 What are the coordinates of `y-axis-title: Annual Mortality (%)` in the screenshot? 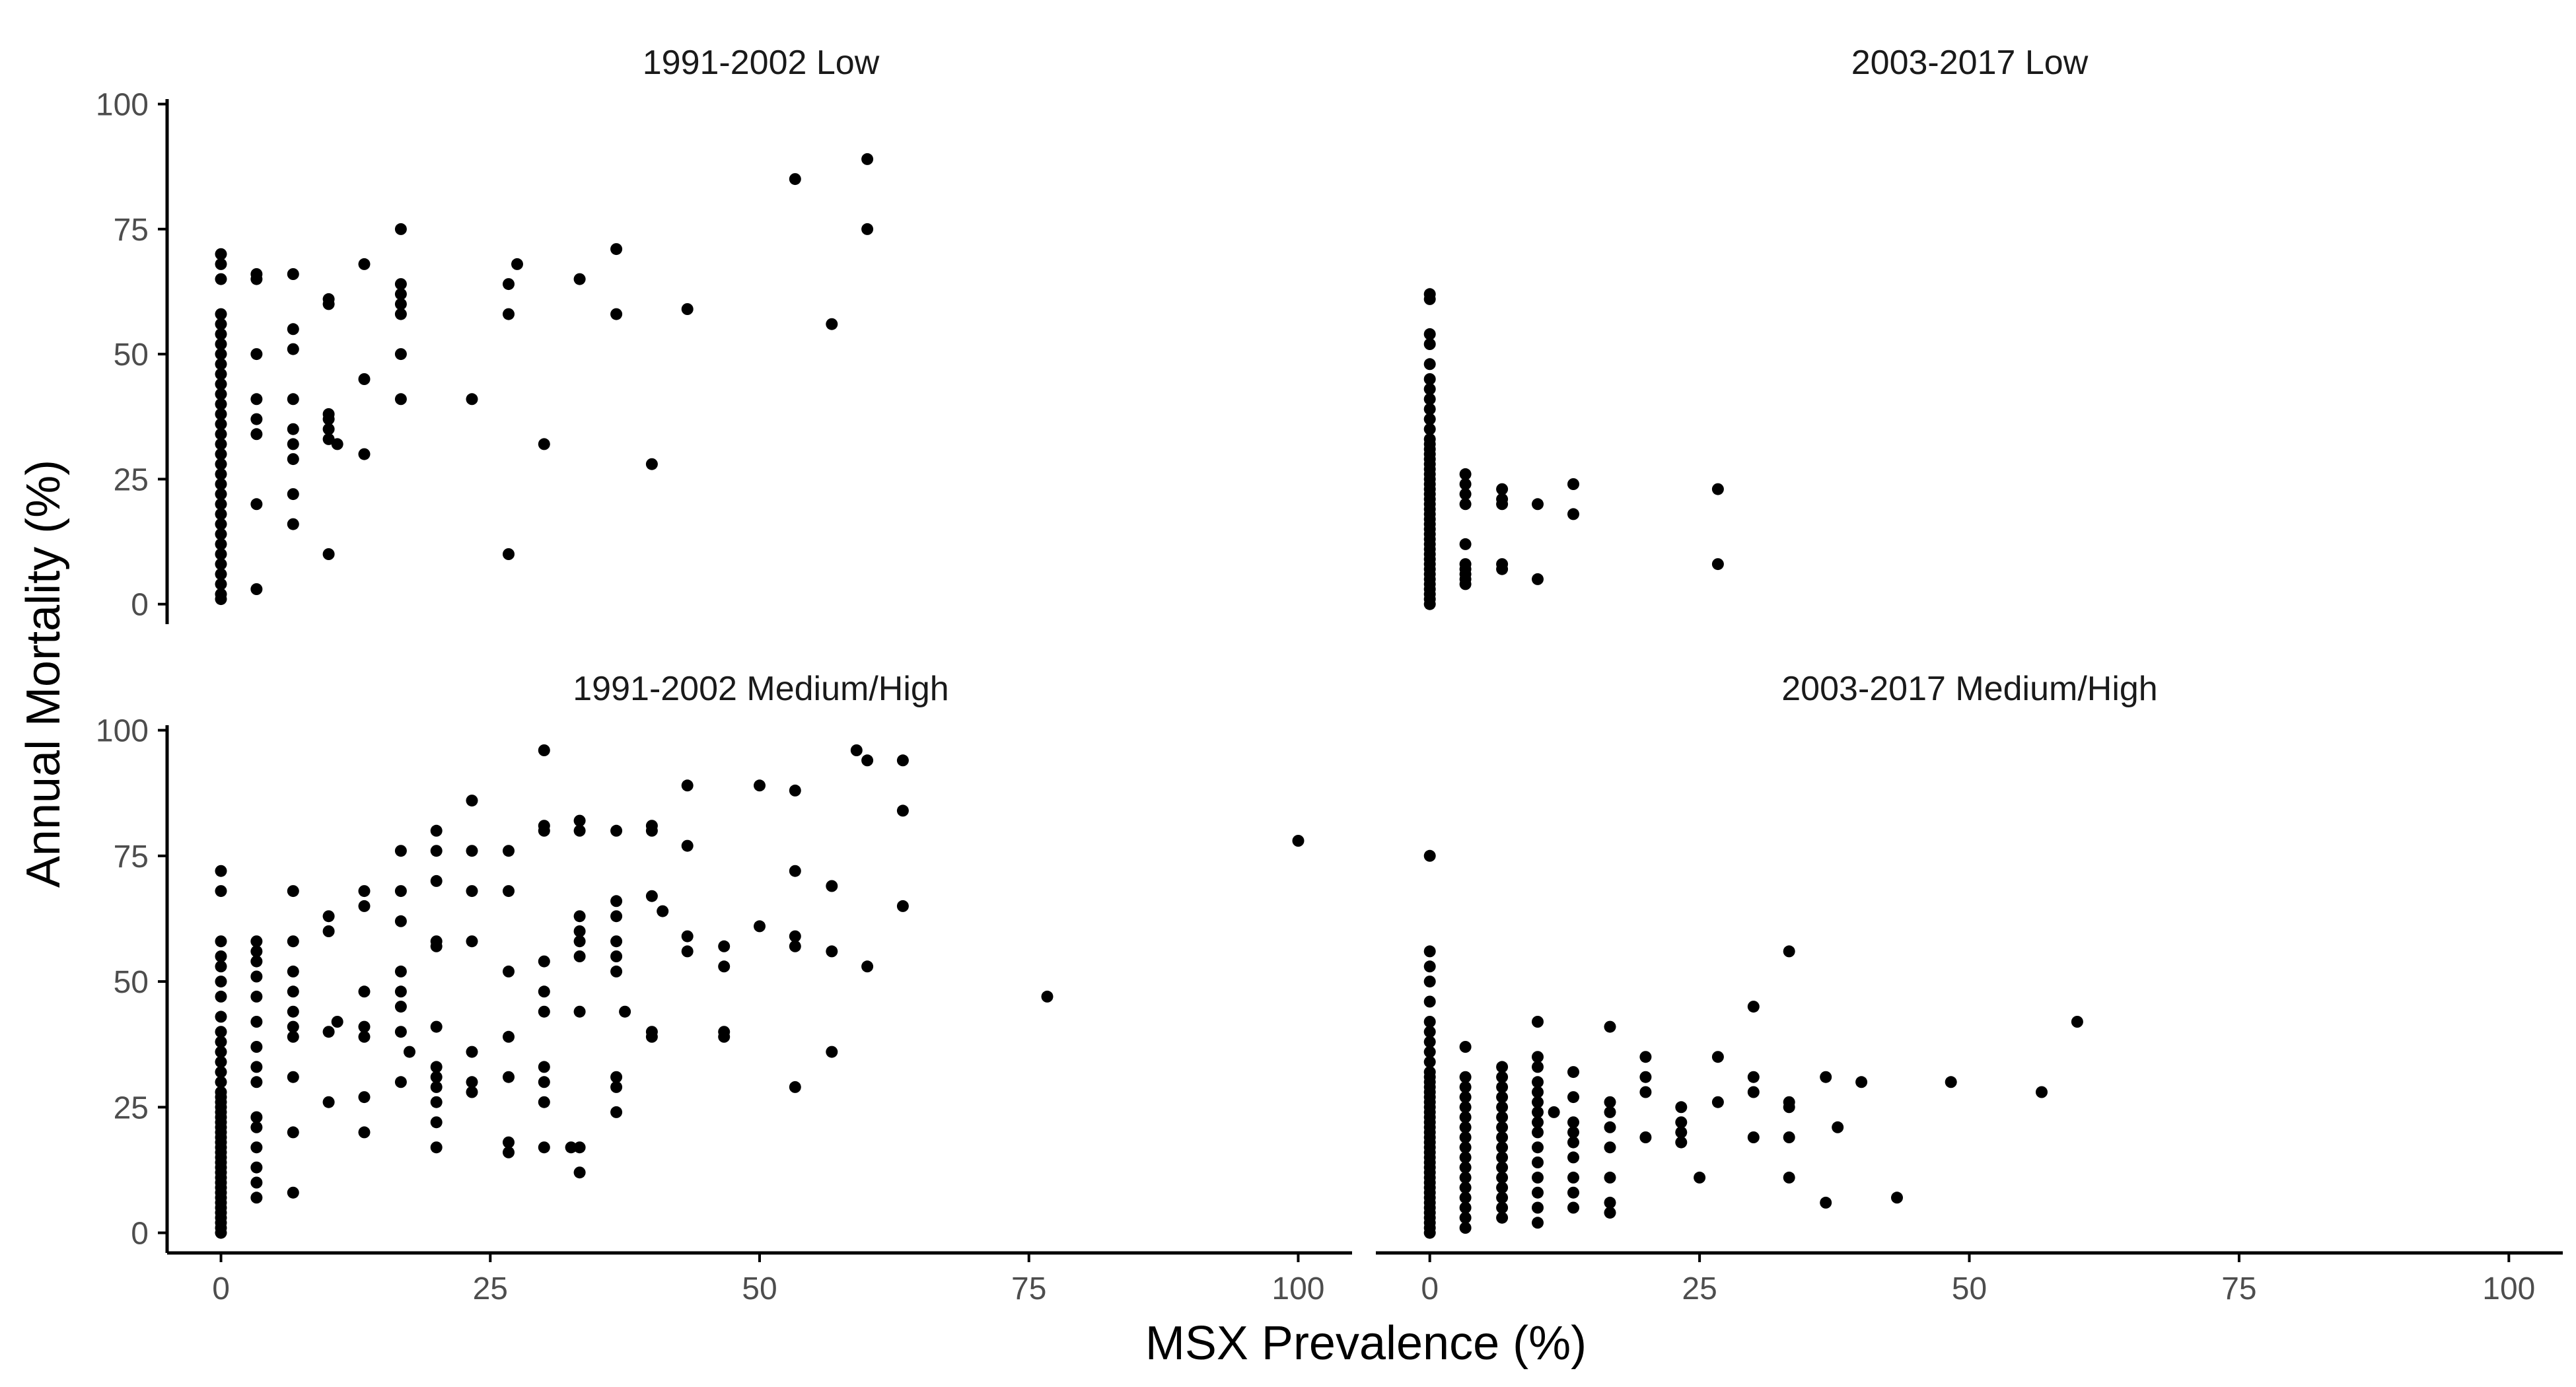 It's located at (43, 674).